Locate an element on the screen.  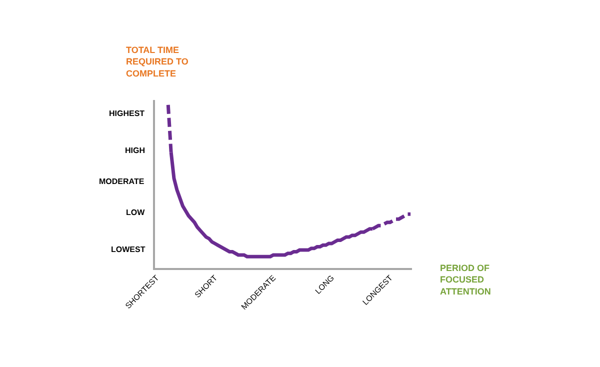
text: LOW is located at coordinates (136, 212).